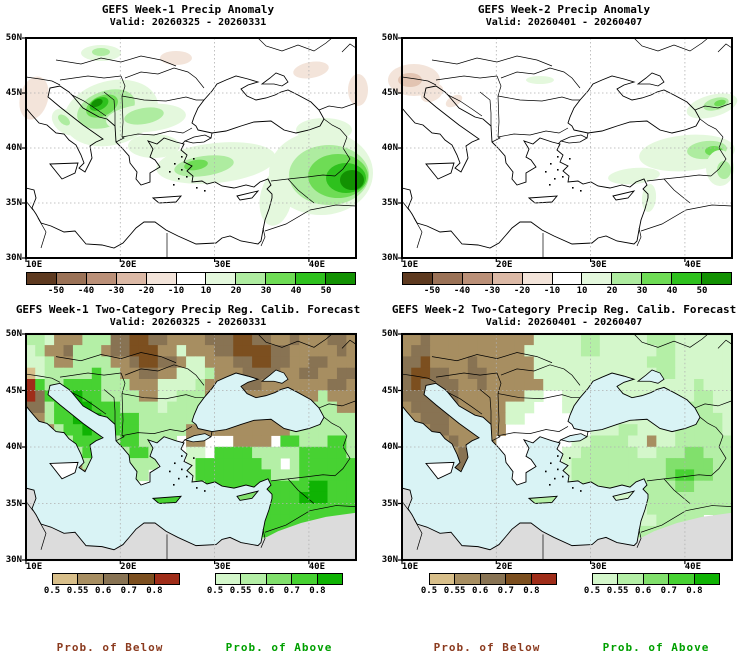  I want to click on lat-label-50N: 50N, so click(389, 334).